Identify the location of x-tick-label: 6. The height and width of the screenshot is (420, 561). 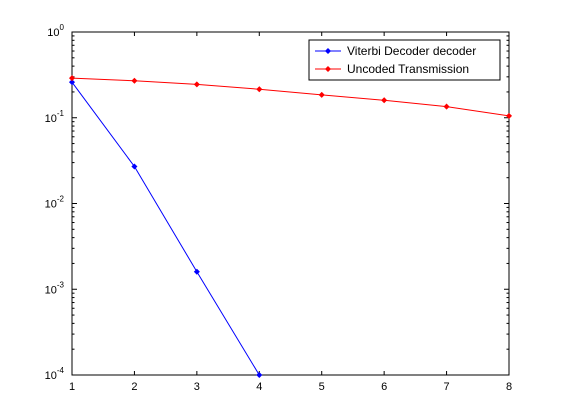
(384, 387).